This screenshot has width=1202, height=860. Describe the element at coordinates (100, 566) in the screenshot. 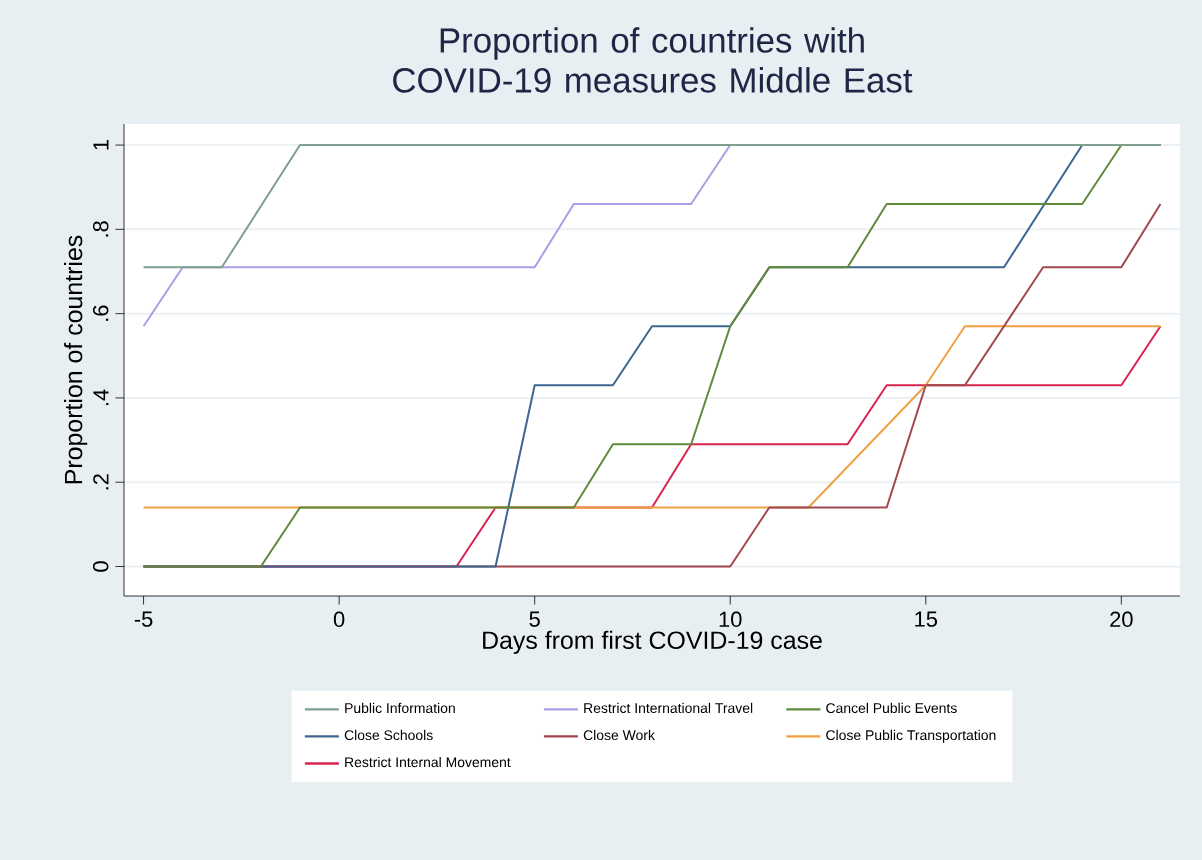

I see `y-tick-label: 0` at that location.